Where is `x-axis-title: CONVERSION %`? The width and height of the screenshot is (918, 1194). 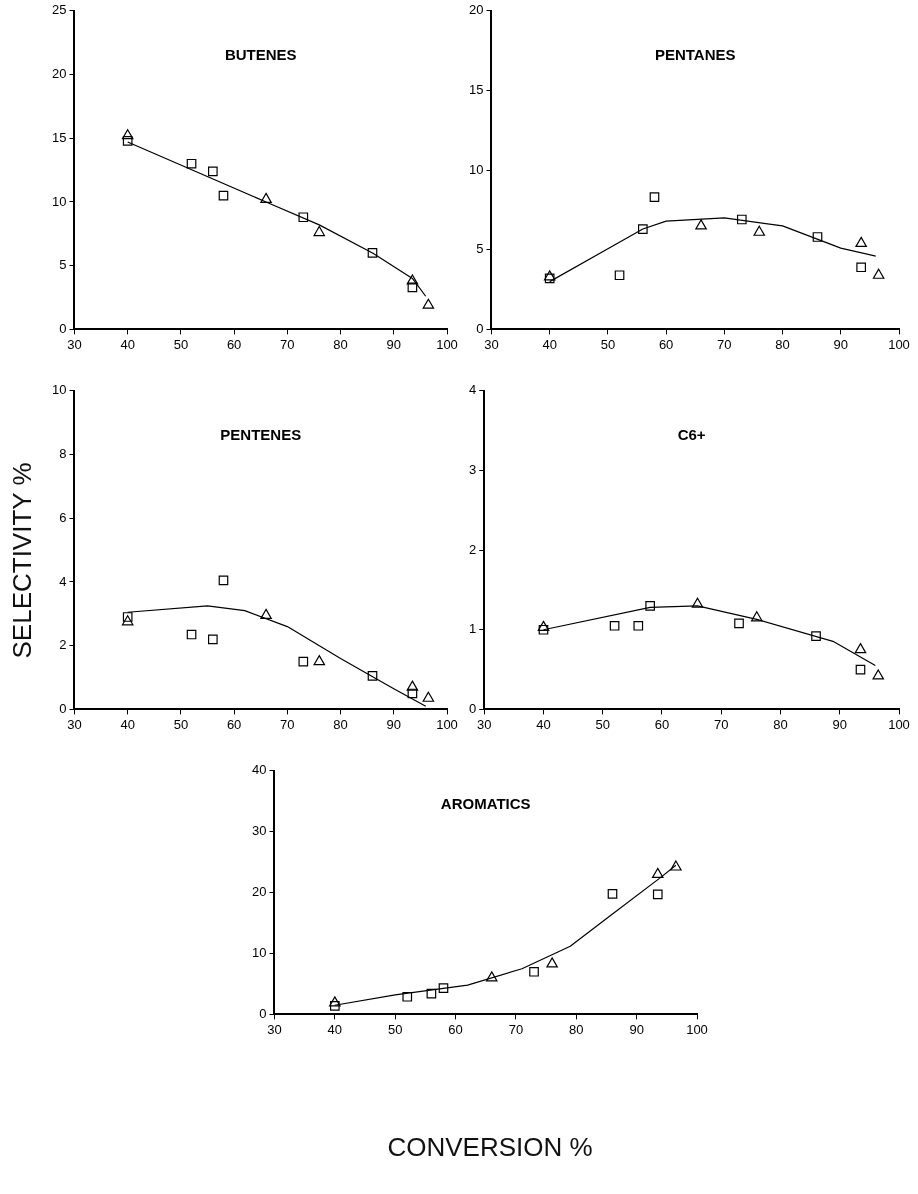 x-axis-title: CONVERSION % is located at coordinates (490, 1147).